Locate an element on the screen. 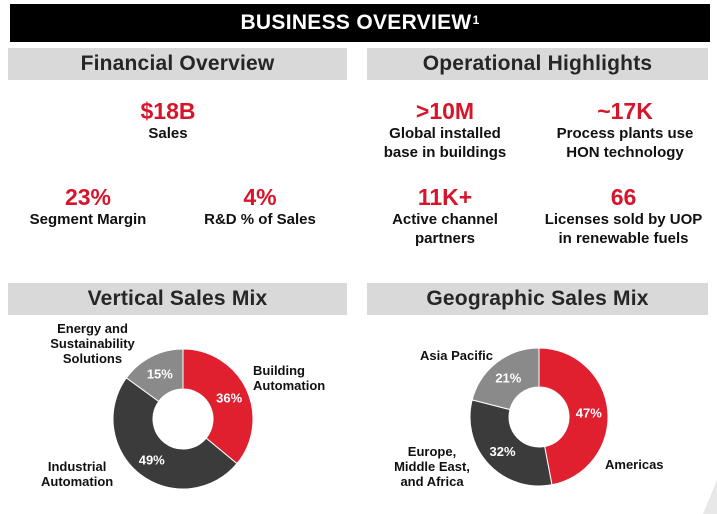 The width and height of the screenshot is (717, 514). page-title-footnote: 1 is located at coordinates (476, 20).